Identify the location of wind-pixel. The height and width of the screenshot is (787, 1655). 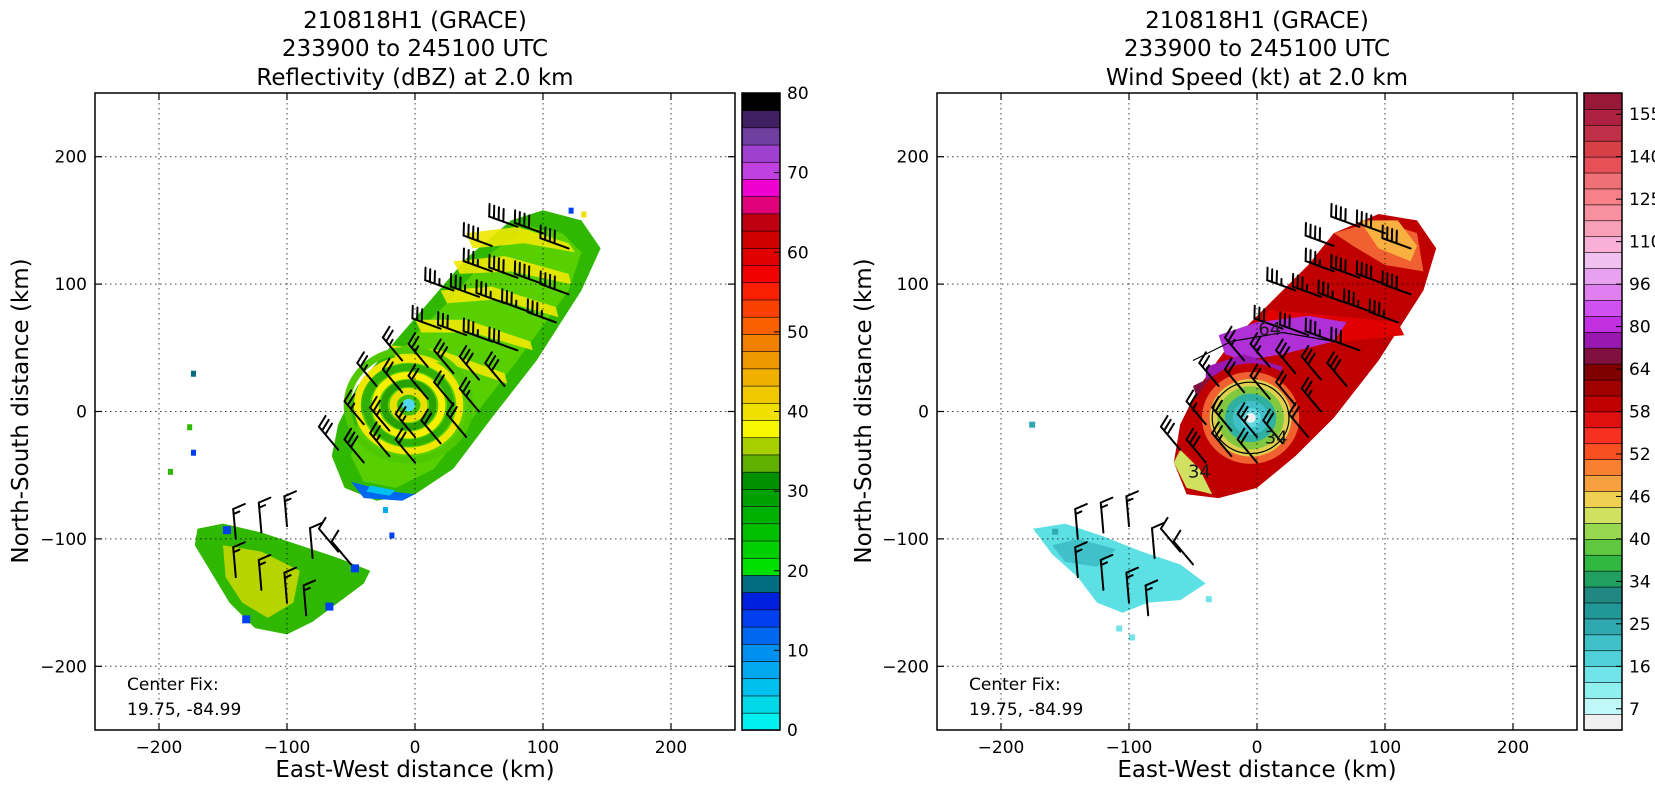
(1132, 637).